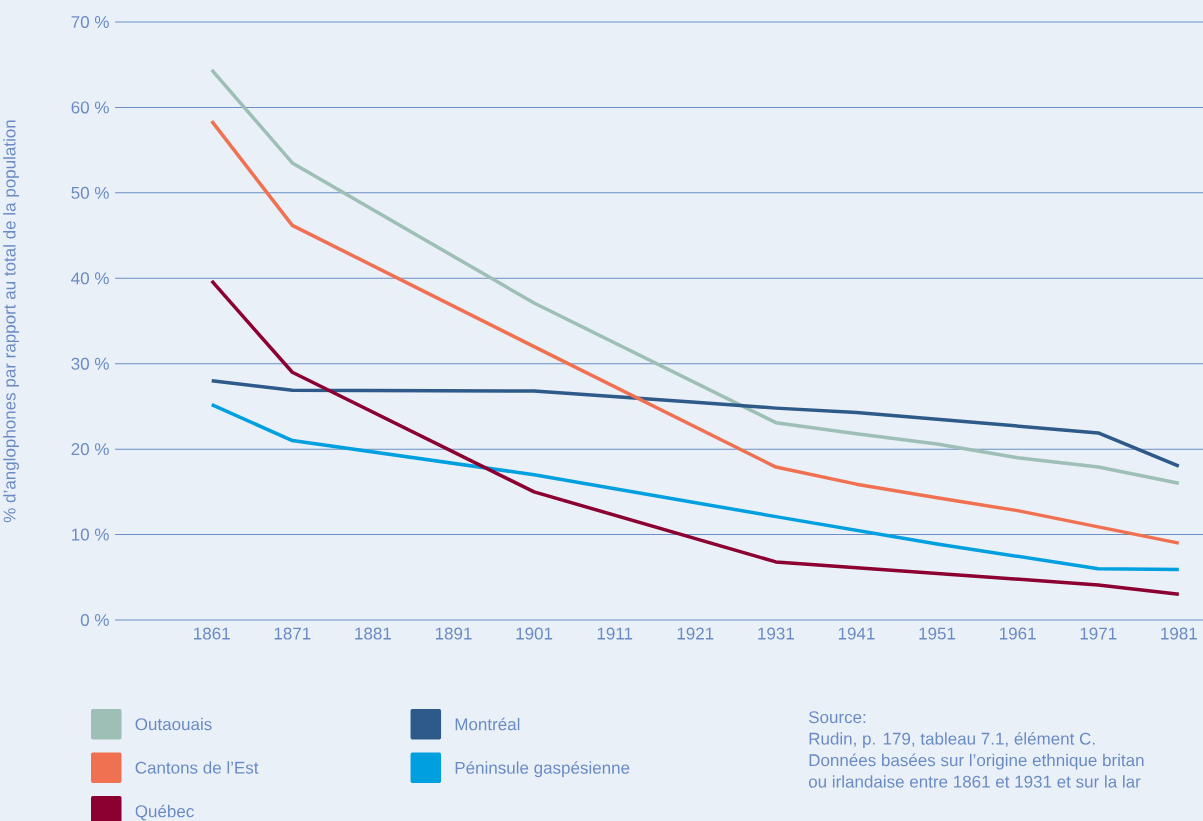 Image resolution: width=1203 pixels, height=821 pixels. What do you see at coordinates (90, 278) in the screenshot?
I see `y-tick-label: 40 %` at bounding box center [90, 278].